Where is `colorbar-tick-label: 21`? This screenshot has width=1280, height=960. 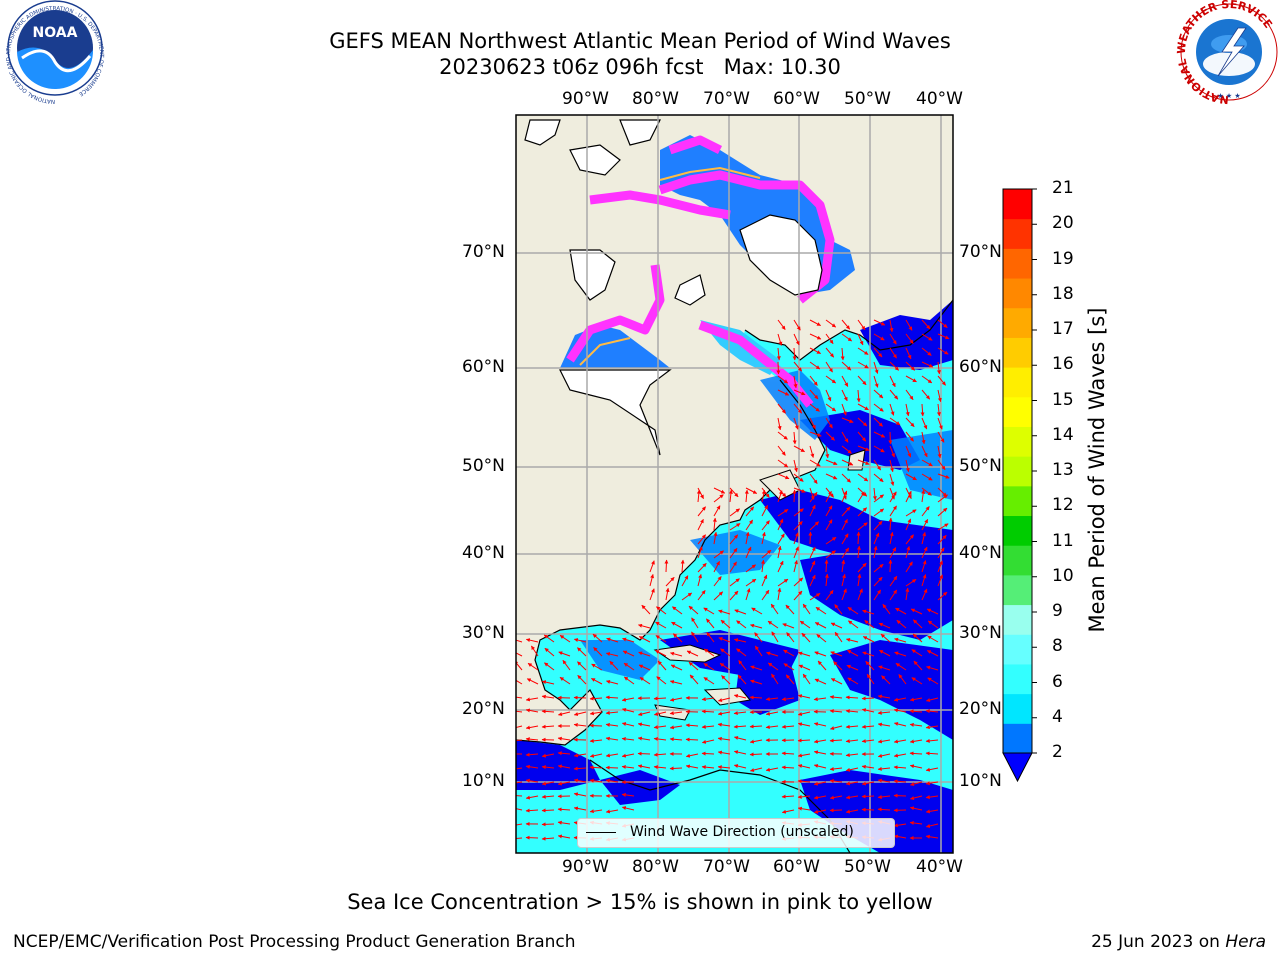
colorbar-tick-label: 21 is located at coordinates (1063, 188).